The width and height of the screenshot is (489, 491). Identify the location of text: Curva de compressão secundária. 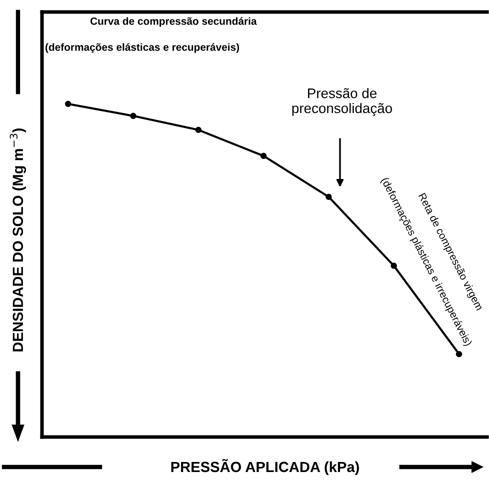
(173, 22).